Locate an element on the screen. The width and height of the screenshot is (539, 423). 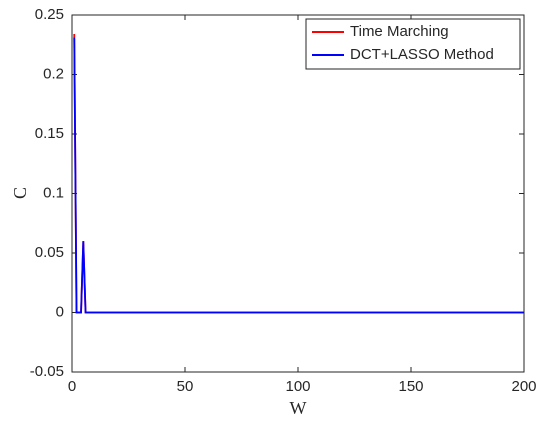
x-axis-label: W is located at coordinates (298, 408).